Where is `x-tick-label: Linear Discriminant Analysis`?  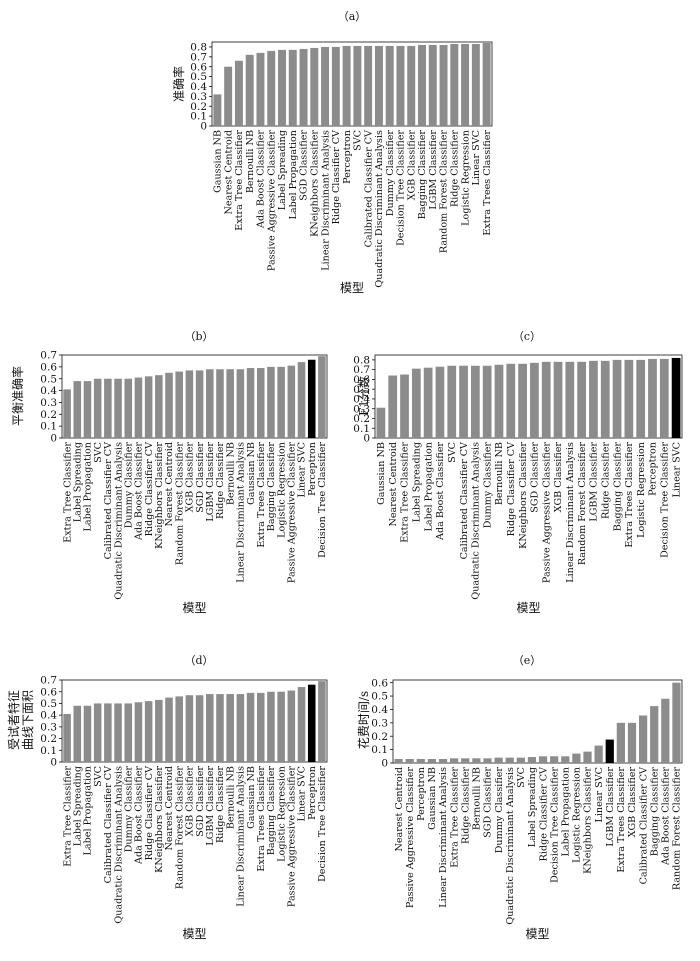 x-tick-label: Linear Discriminant Analysis is located at coordinates (241, 512).